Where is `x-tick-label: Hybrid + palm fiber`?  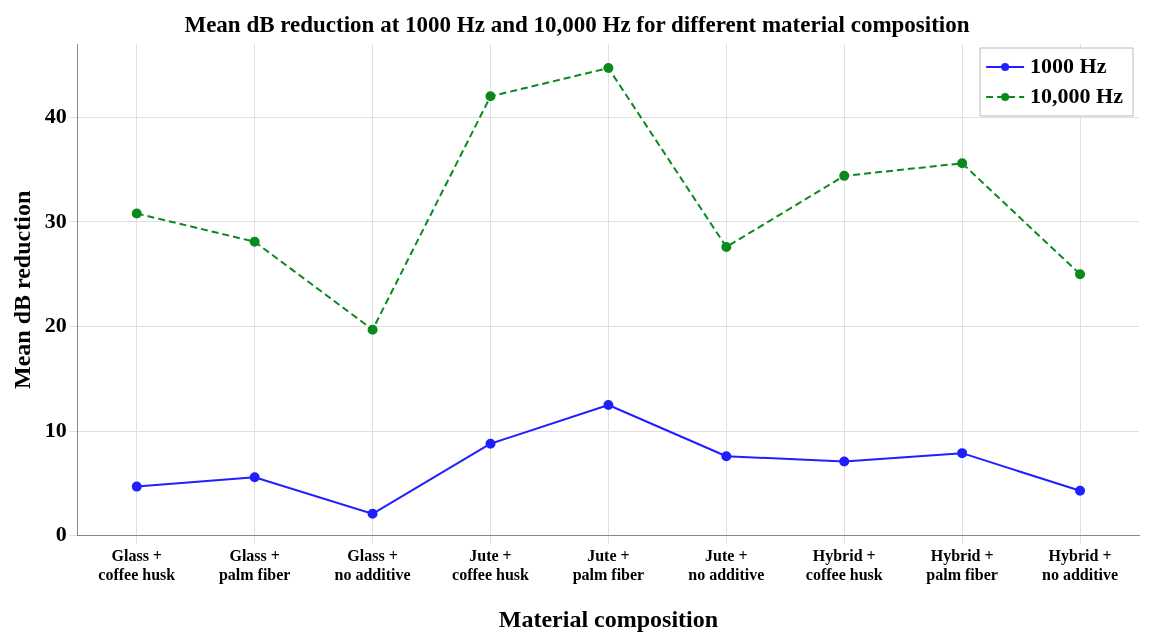
x-tick-label: Hybrid + palm fiber is located at coordinates (962, 565).